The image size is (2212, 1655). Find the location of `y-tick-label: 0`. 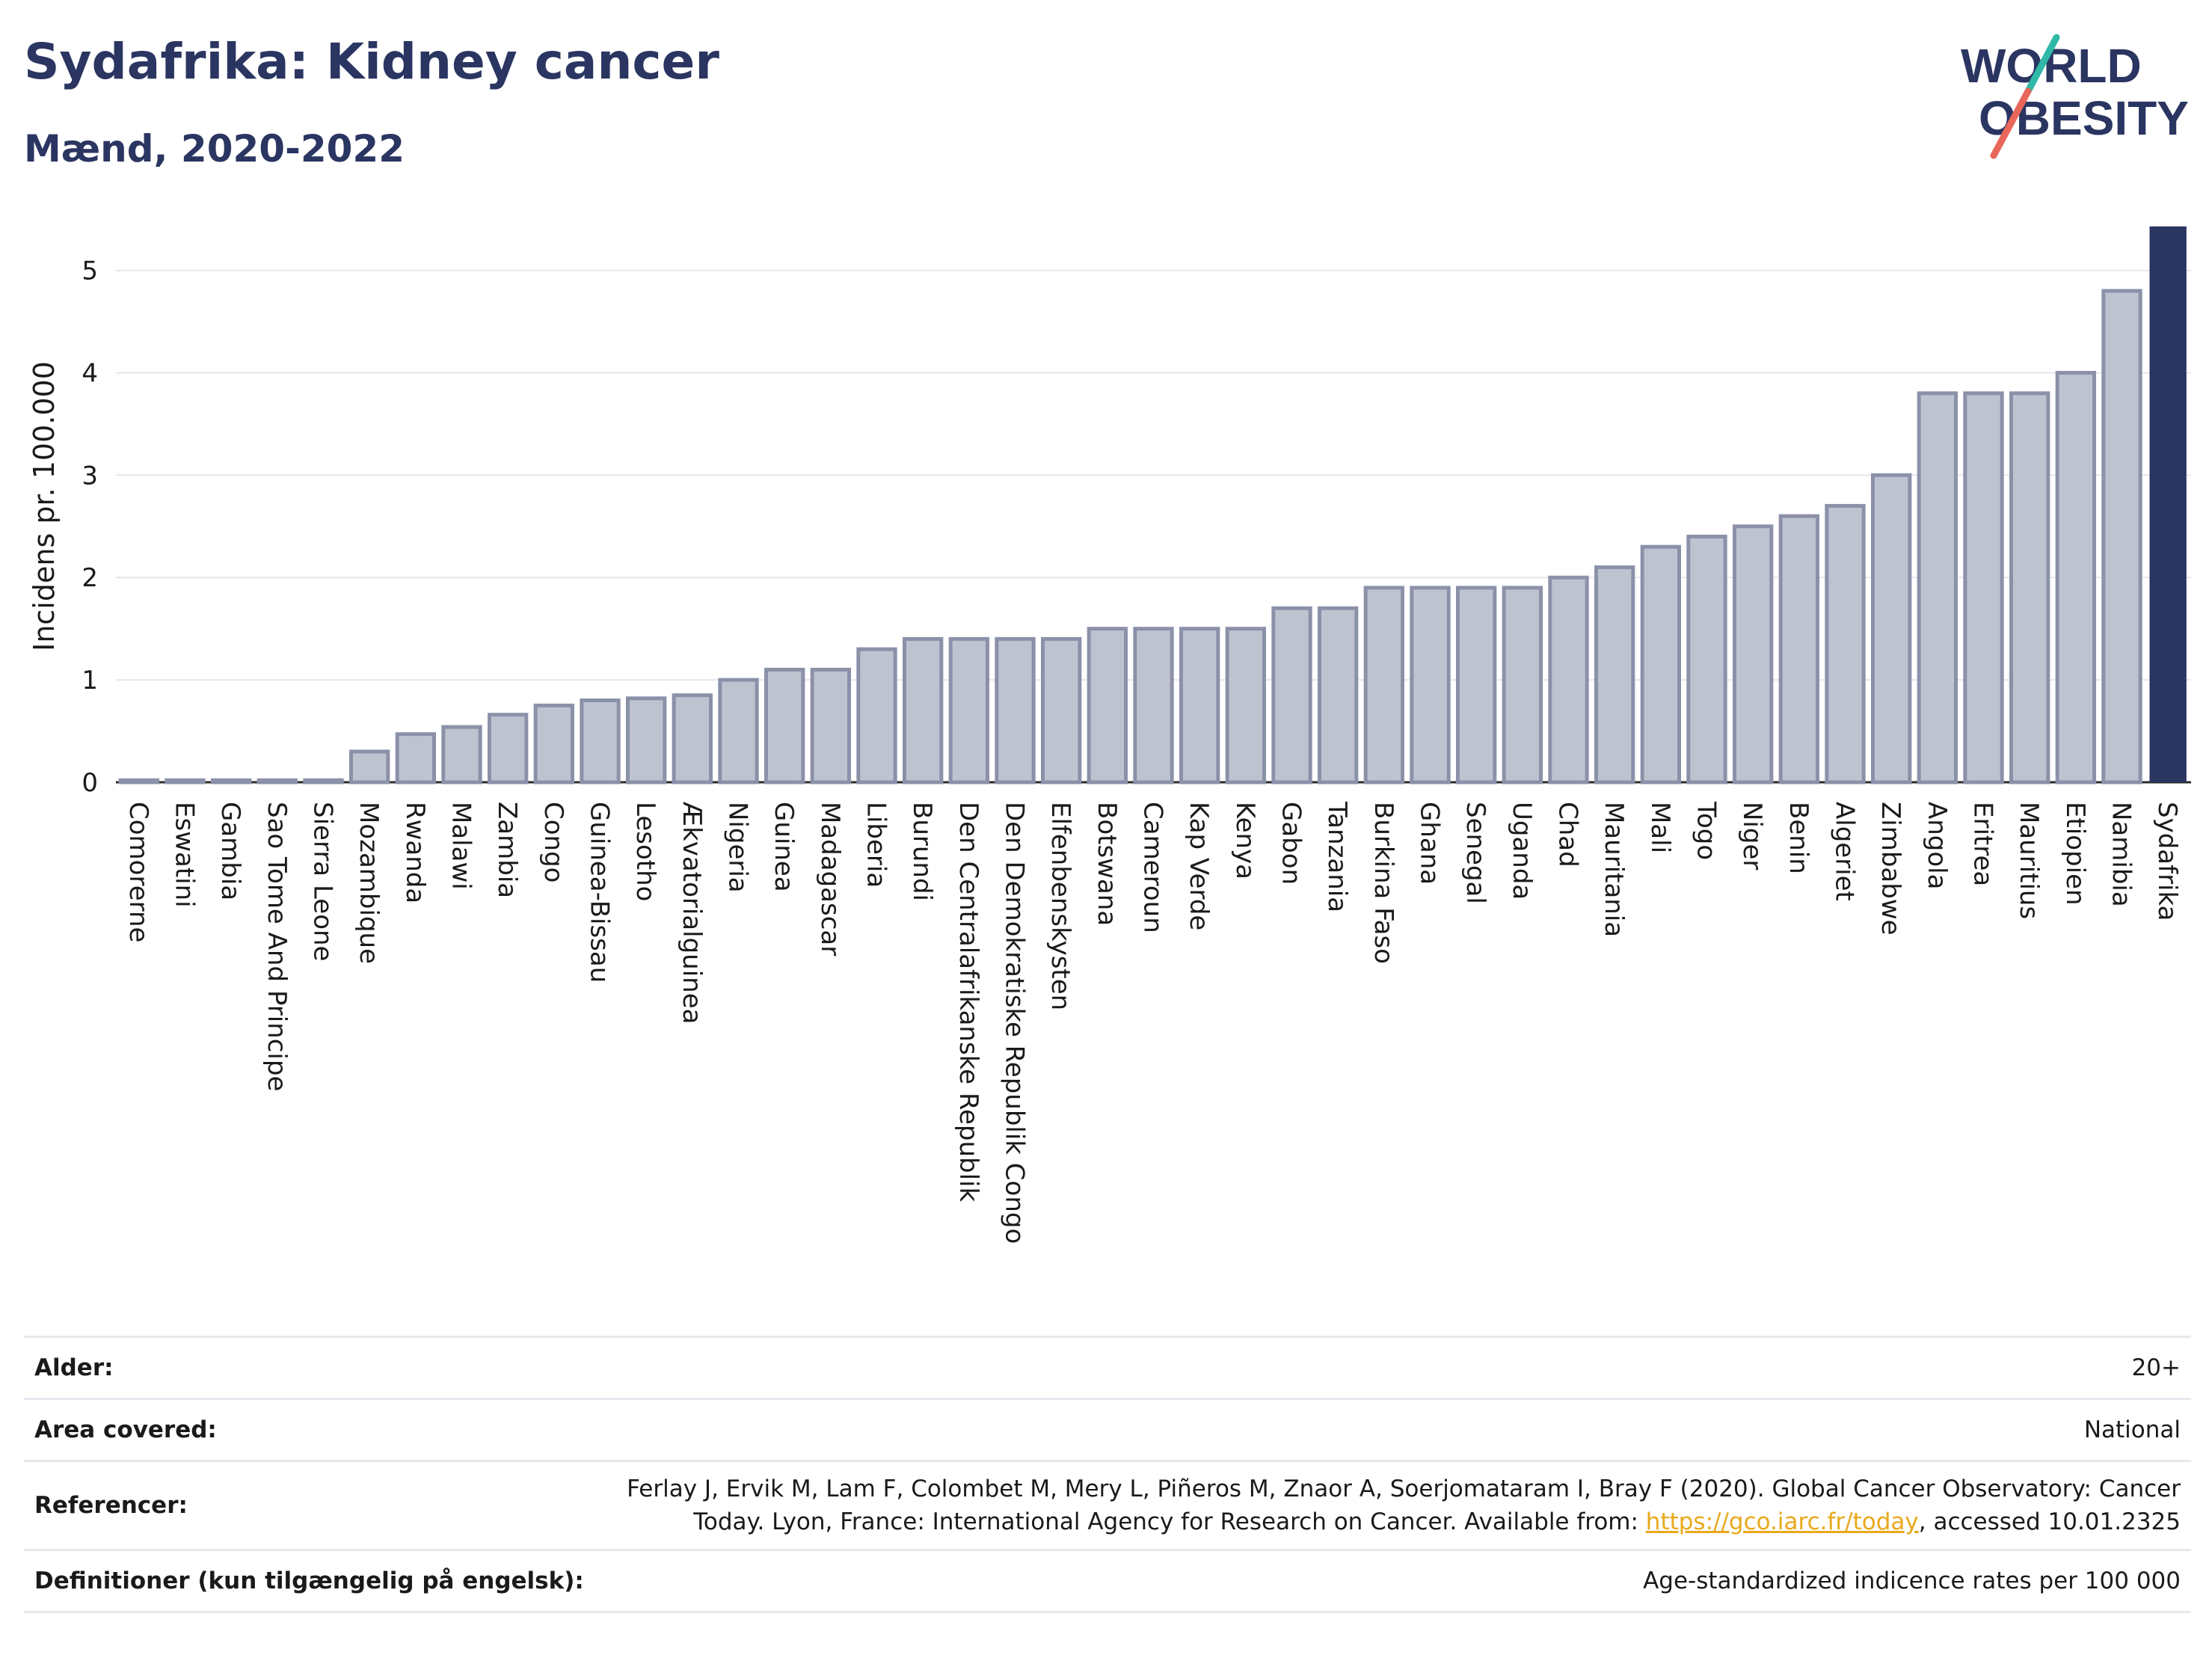

y-tick-label: 0 is located at coordinates (90, 783).